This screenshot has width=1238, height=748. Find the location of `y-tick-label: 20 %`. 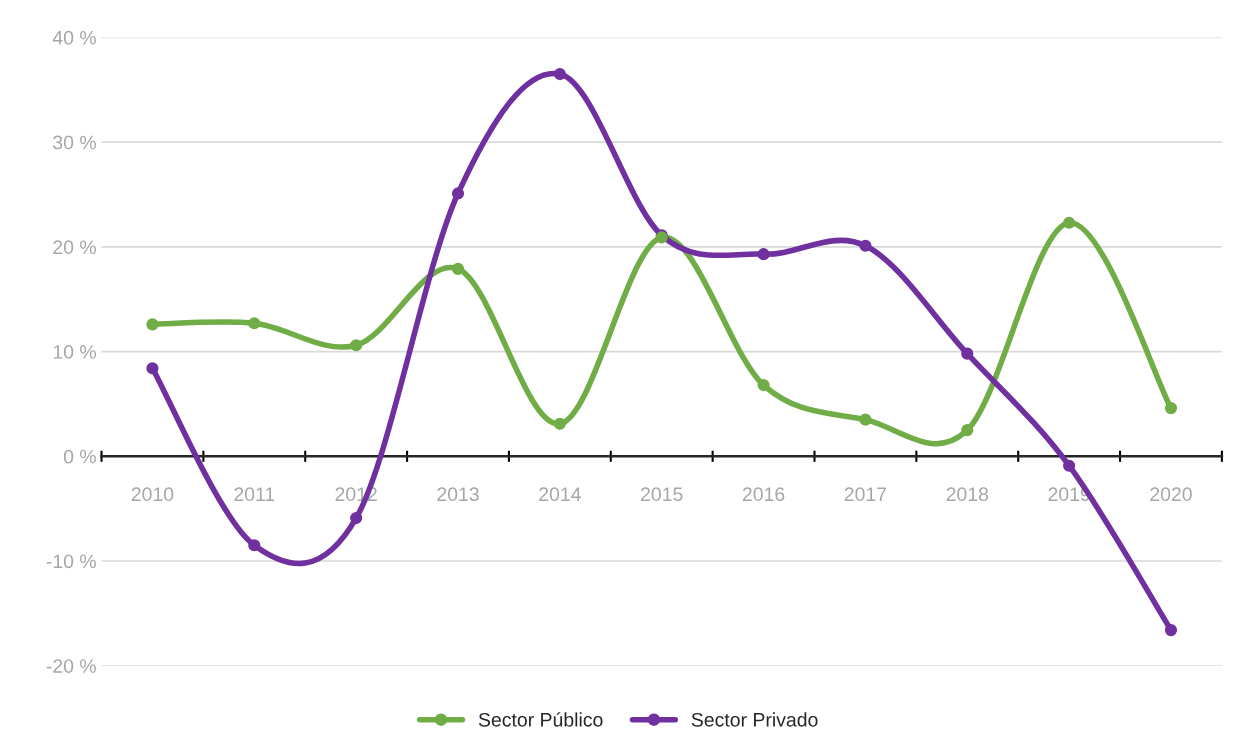

y-tick-label: 20 % is located at coordinates (74, 247).